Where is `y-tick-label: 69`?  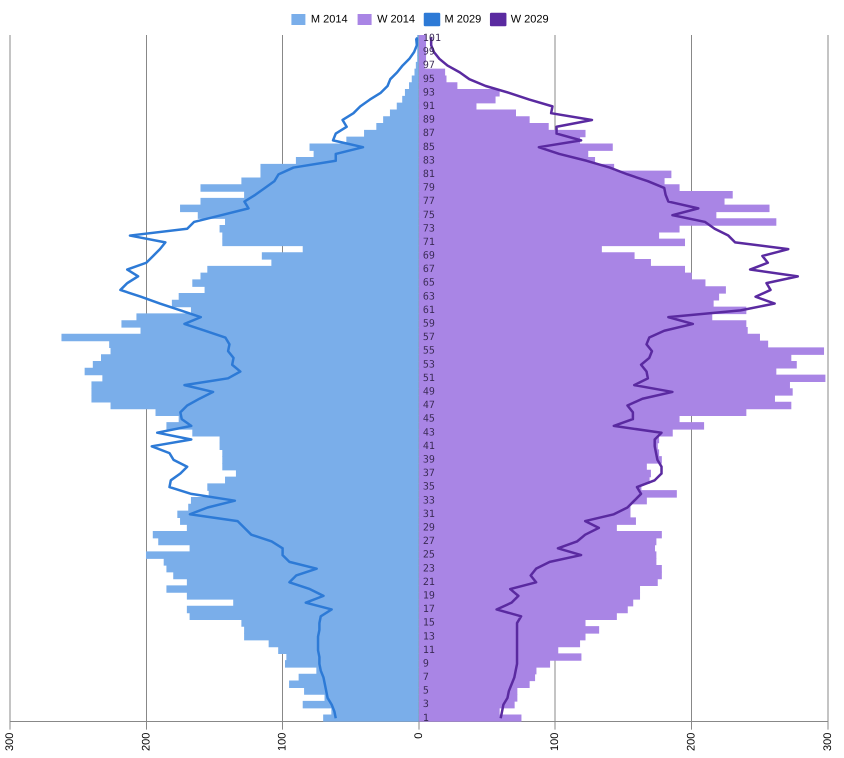 y-tick-label: 69 is located at coordinates (428, 256).